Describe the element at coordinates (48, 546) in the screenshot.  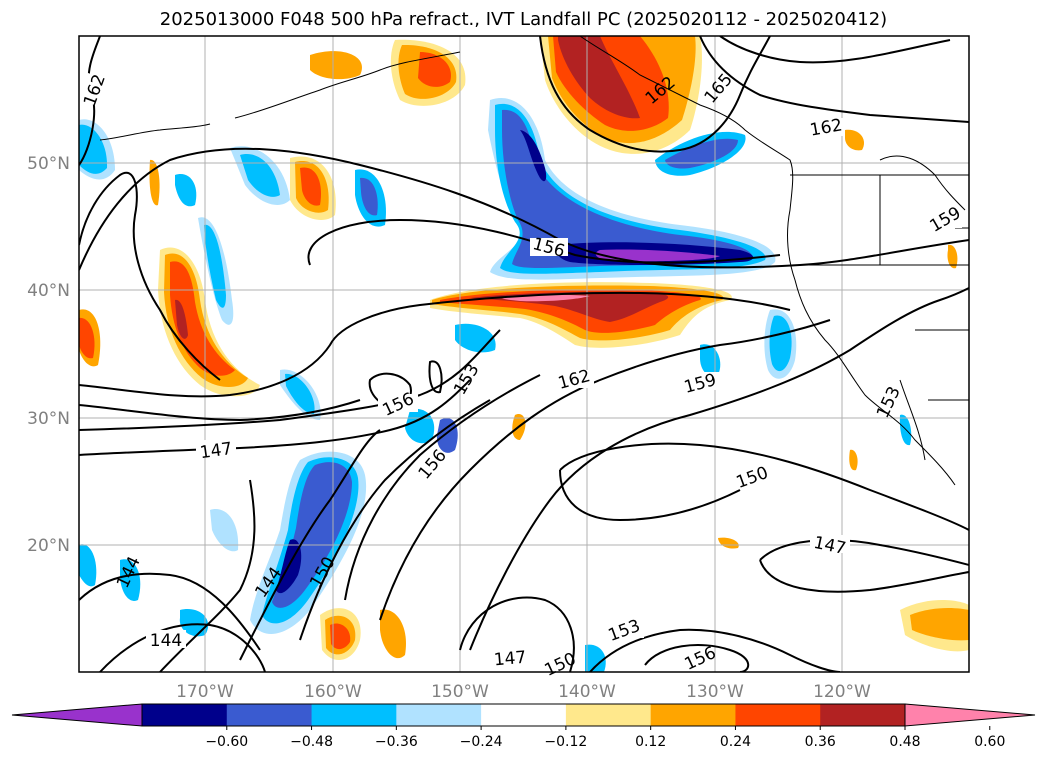
I see `lat-label-20n: 20°N` at that location.